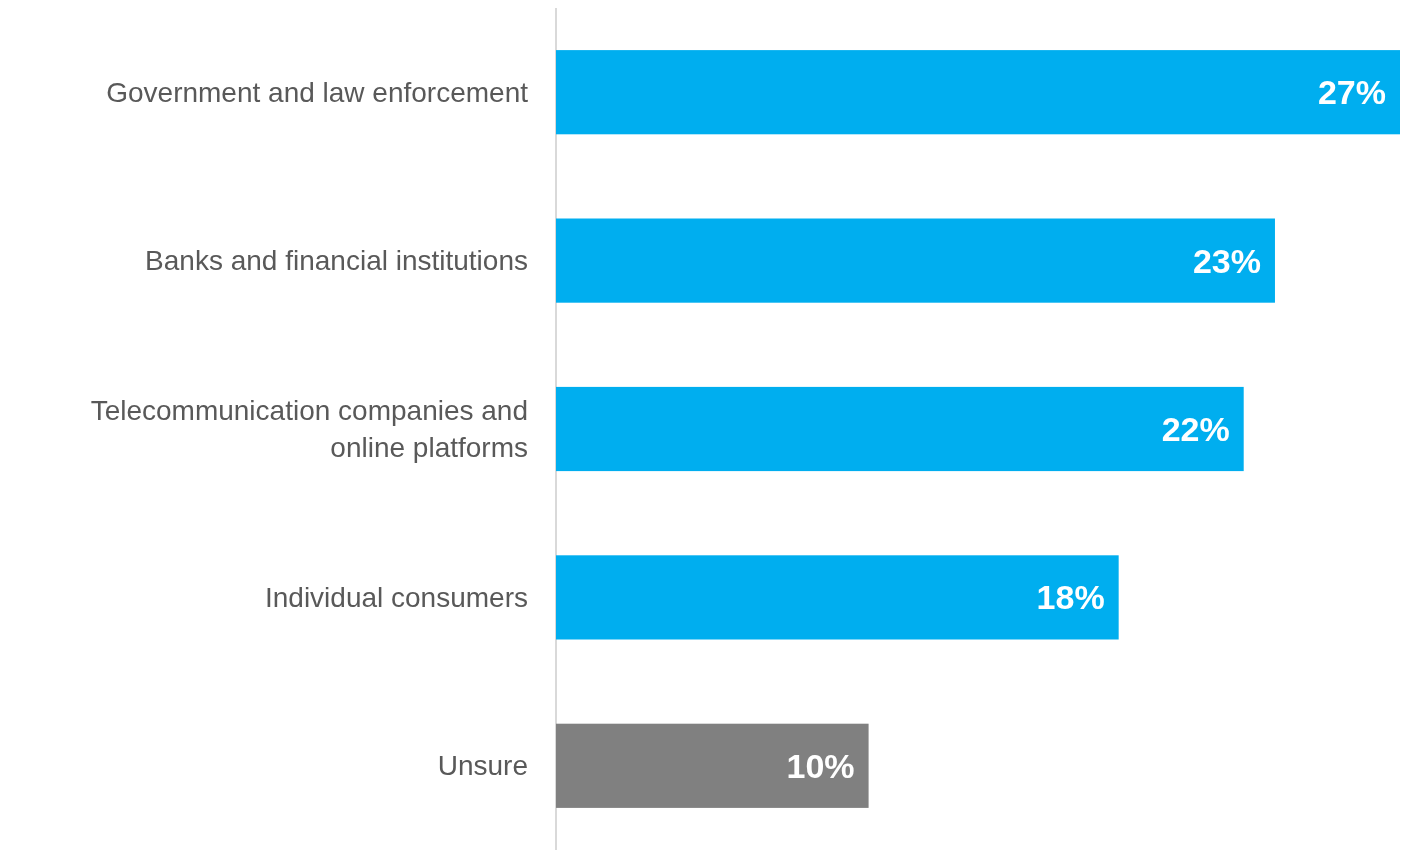 The image size is (1414, 858). Describe the element at coordinates (317, 92) in the screenshot. I see `y-tick-label: Government and law enforcement` at that location.